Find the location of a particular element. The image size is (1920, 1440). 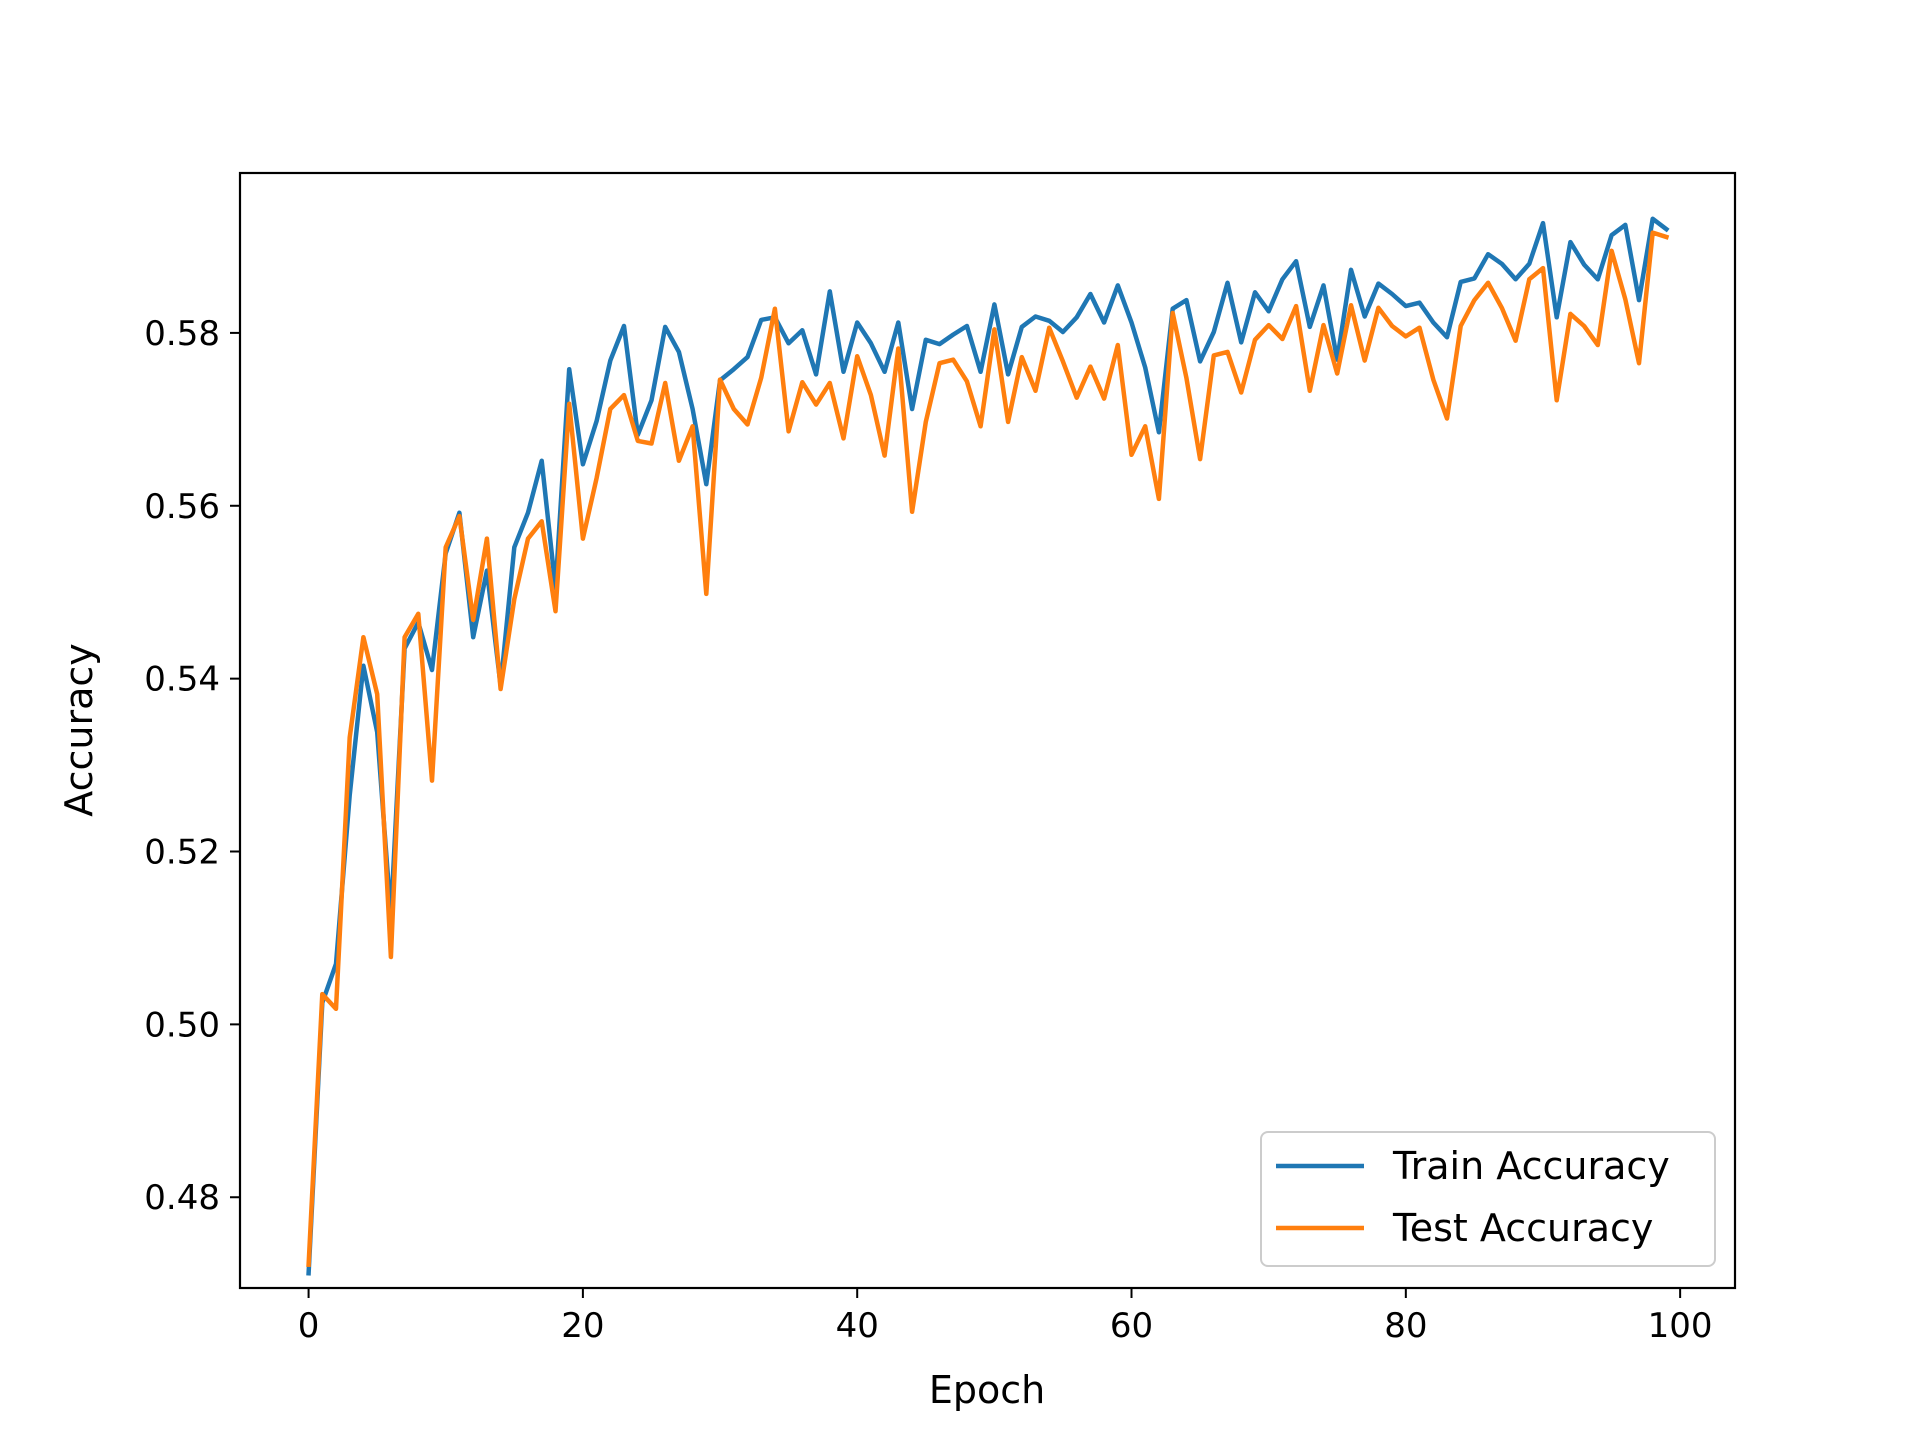

legend: Train Accuracy Test Accuracy is located at coordinates (1488, 1199).